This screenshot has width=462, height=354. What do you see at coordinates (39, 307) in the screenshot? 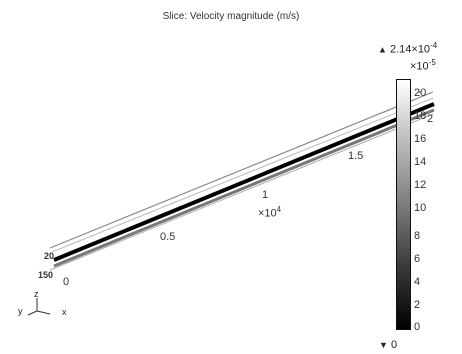
I see `axis-triad-icon` at bounding box center [39, 307].